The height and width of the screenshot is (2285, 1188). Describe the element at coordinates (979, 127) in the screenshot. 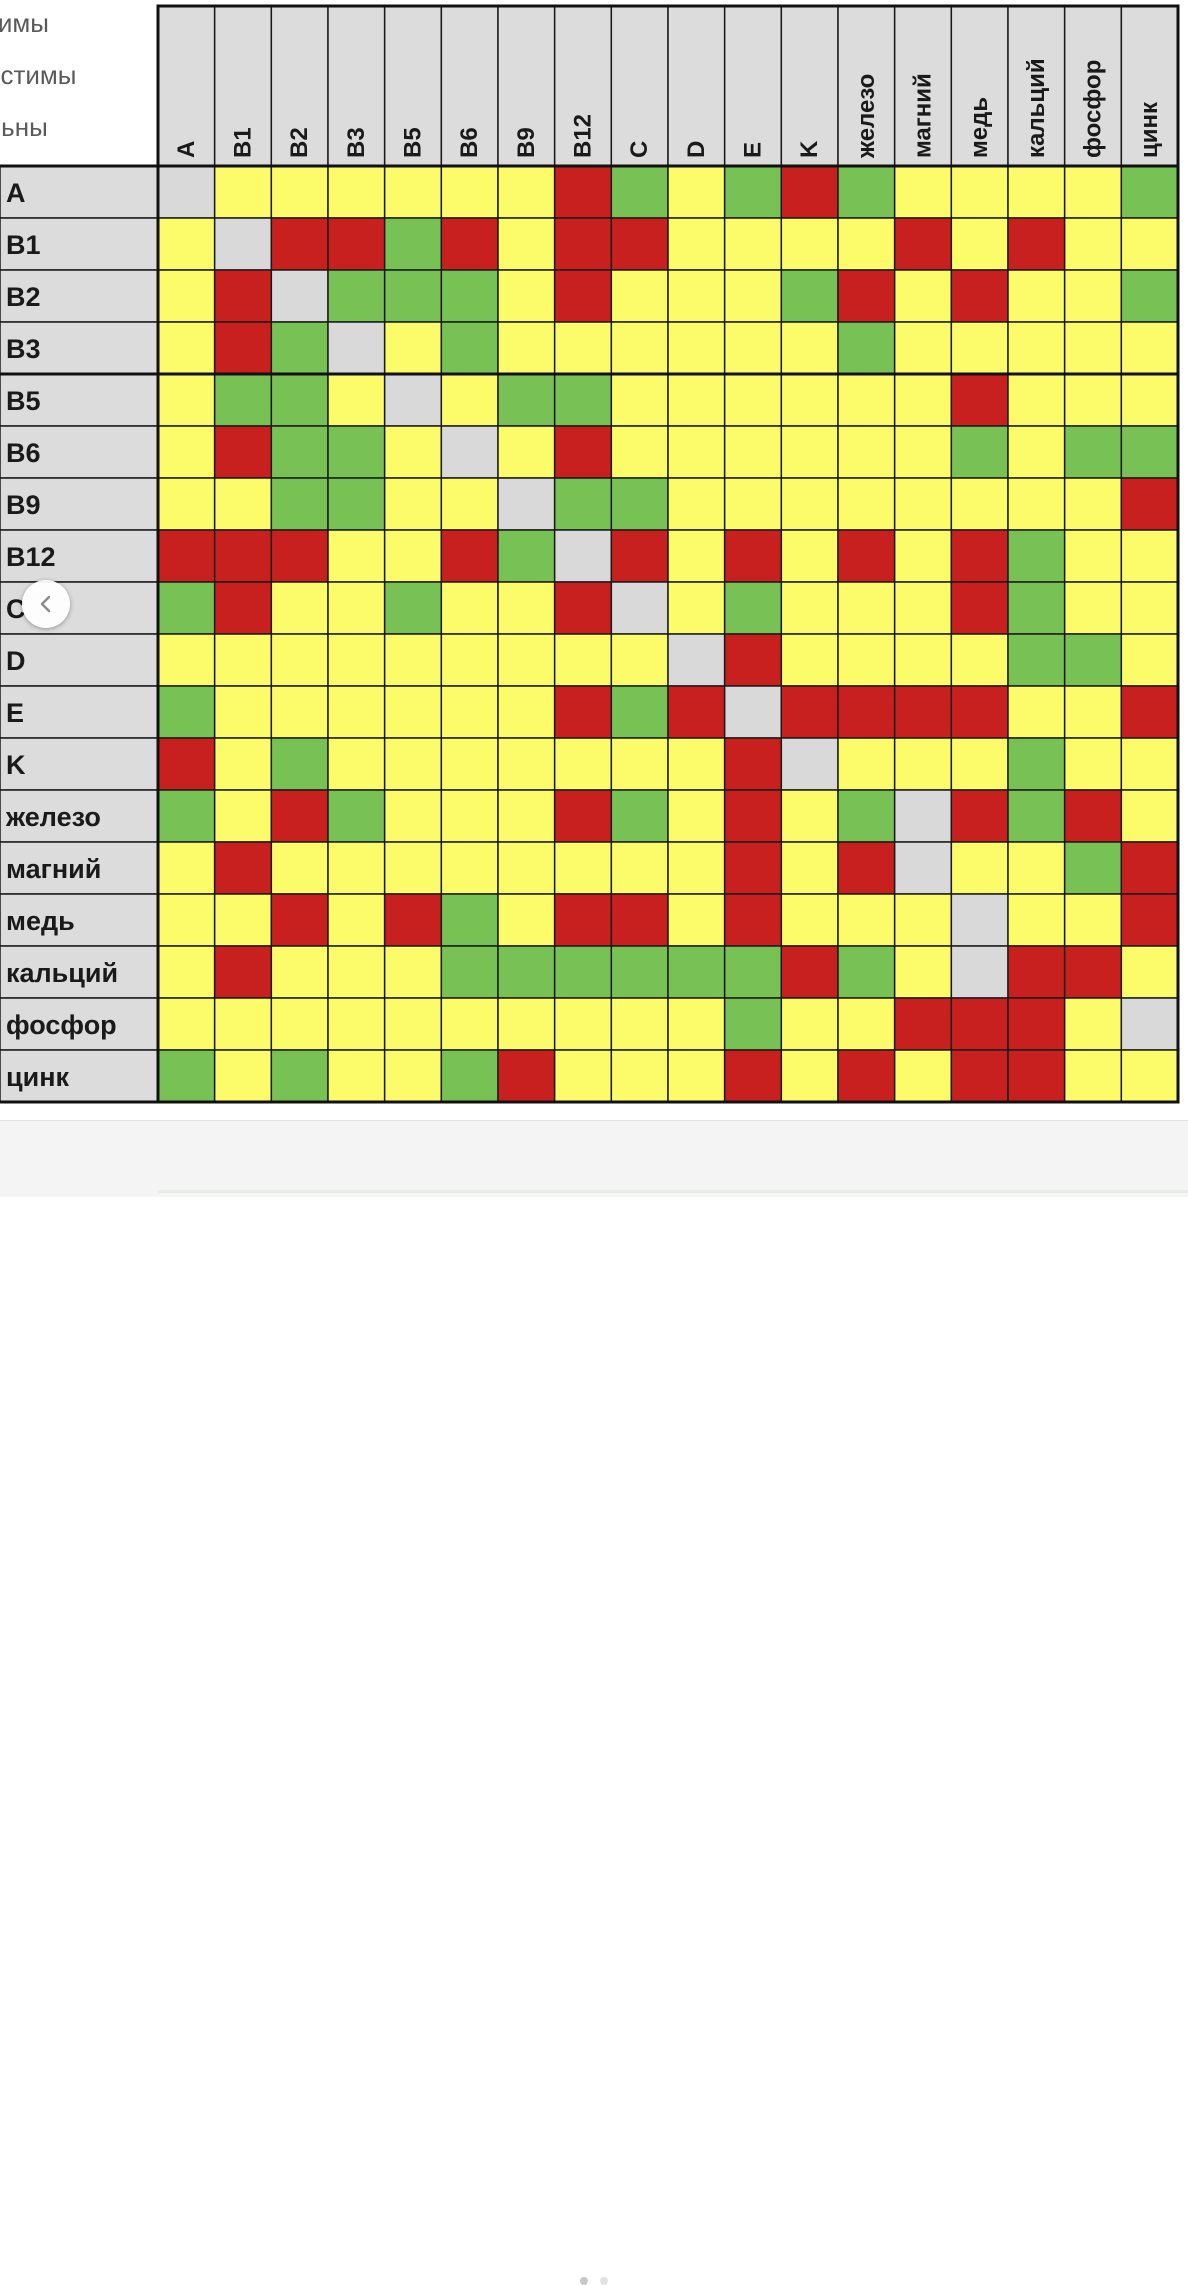

I see `column-label-14: медь` at that location.